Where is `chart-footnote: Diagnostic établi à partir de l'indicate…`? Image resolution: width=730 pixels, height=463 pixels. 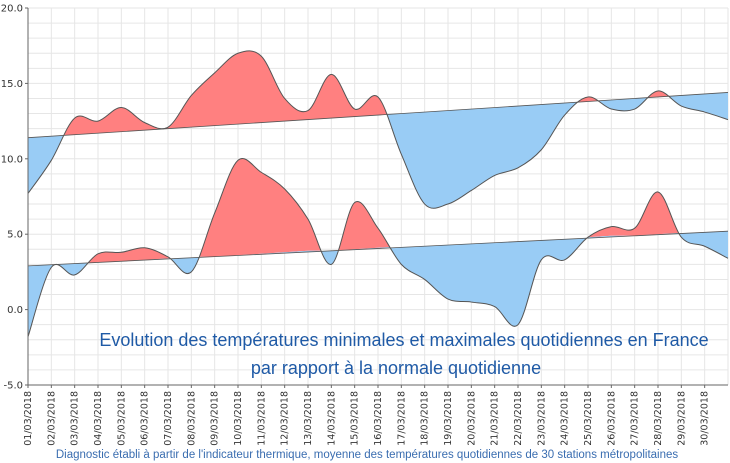 chart-footnote: Diagnostic établi à partir de l'indicate… is located at coordinates (367, 455).